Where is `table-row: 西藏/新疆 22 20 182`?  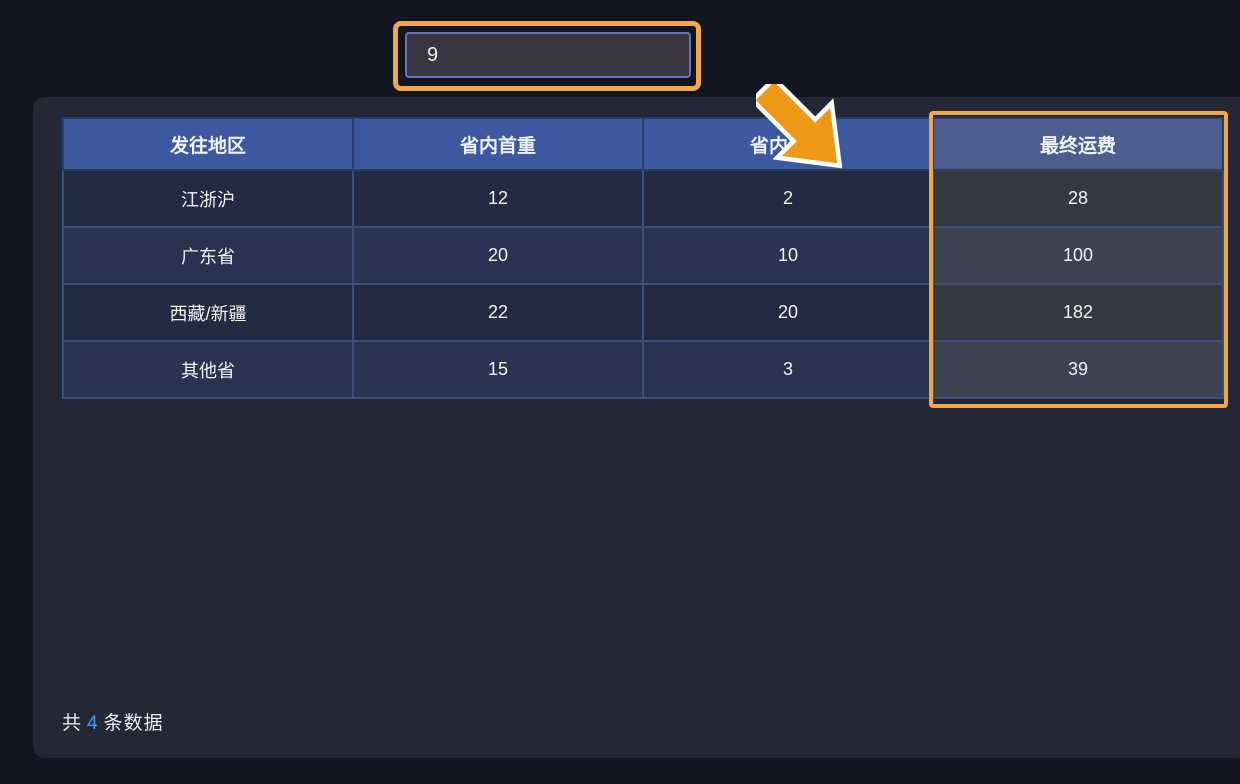 table-row: 西藏/新疆 22 20 182 is located at coordinates (643, 312).